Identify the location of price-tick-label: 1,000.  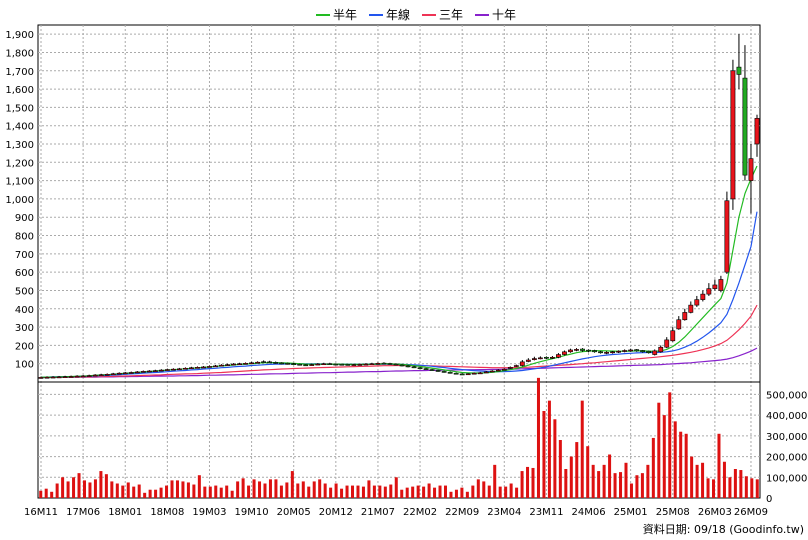
(19, 200).